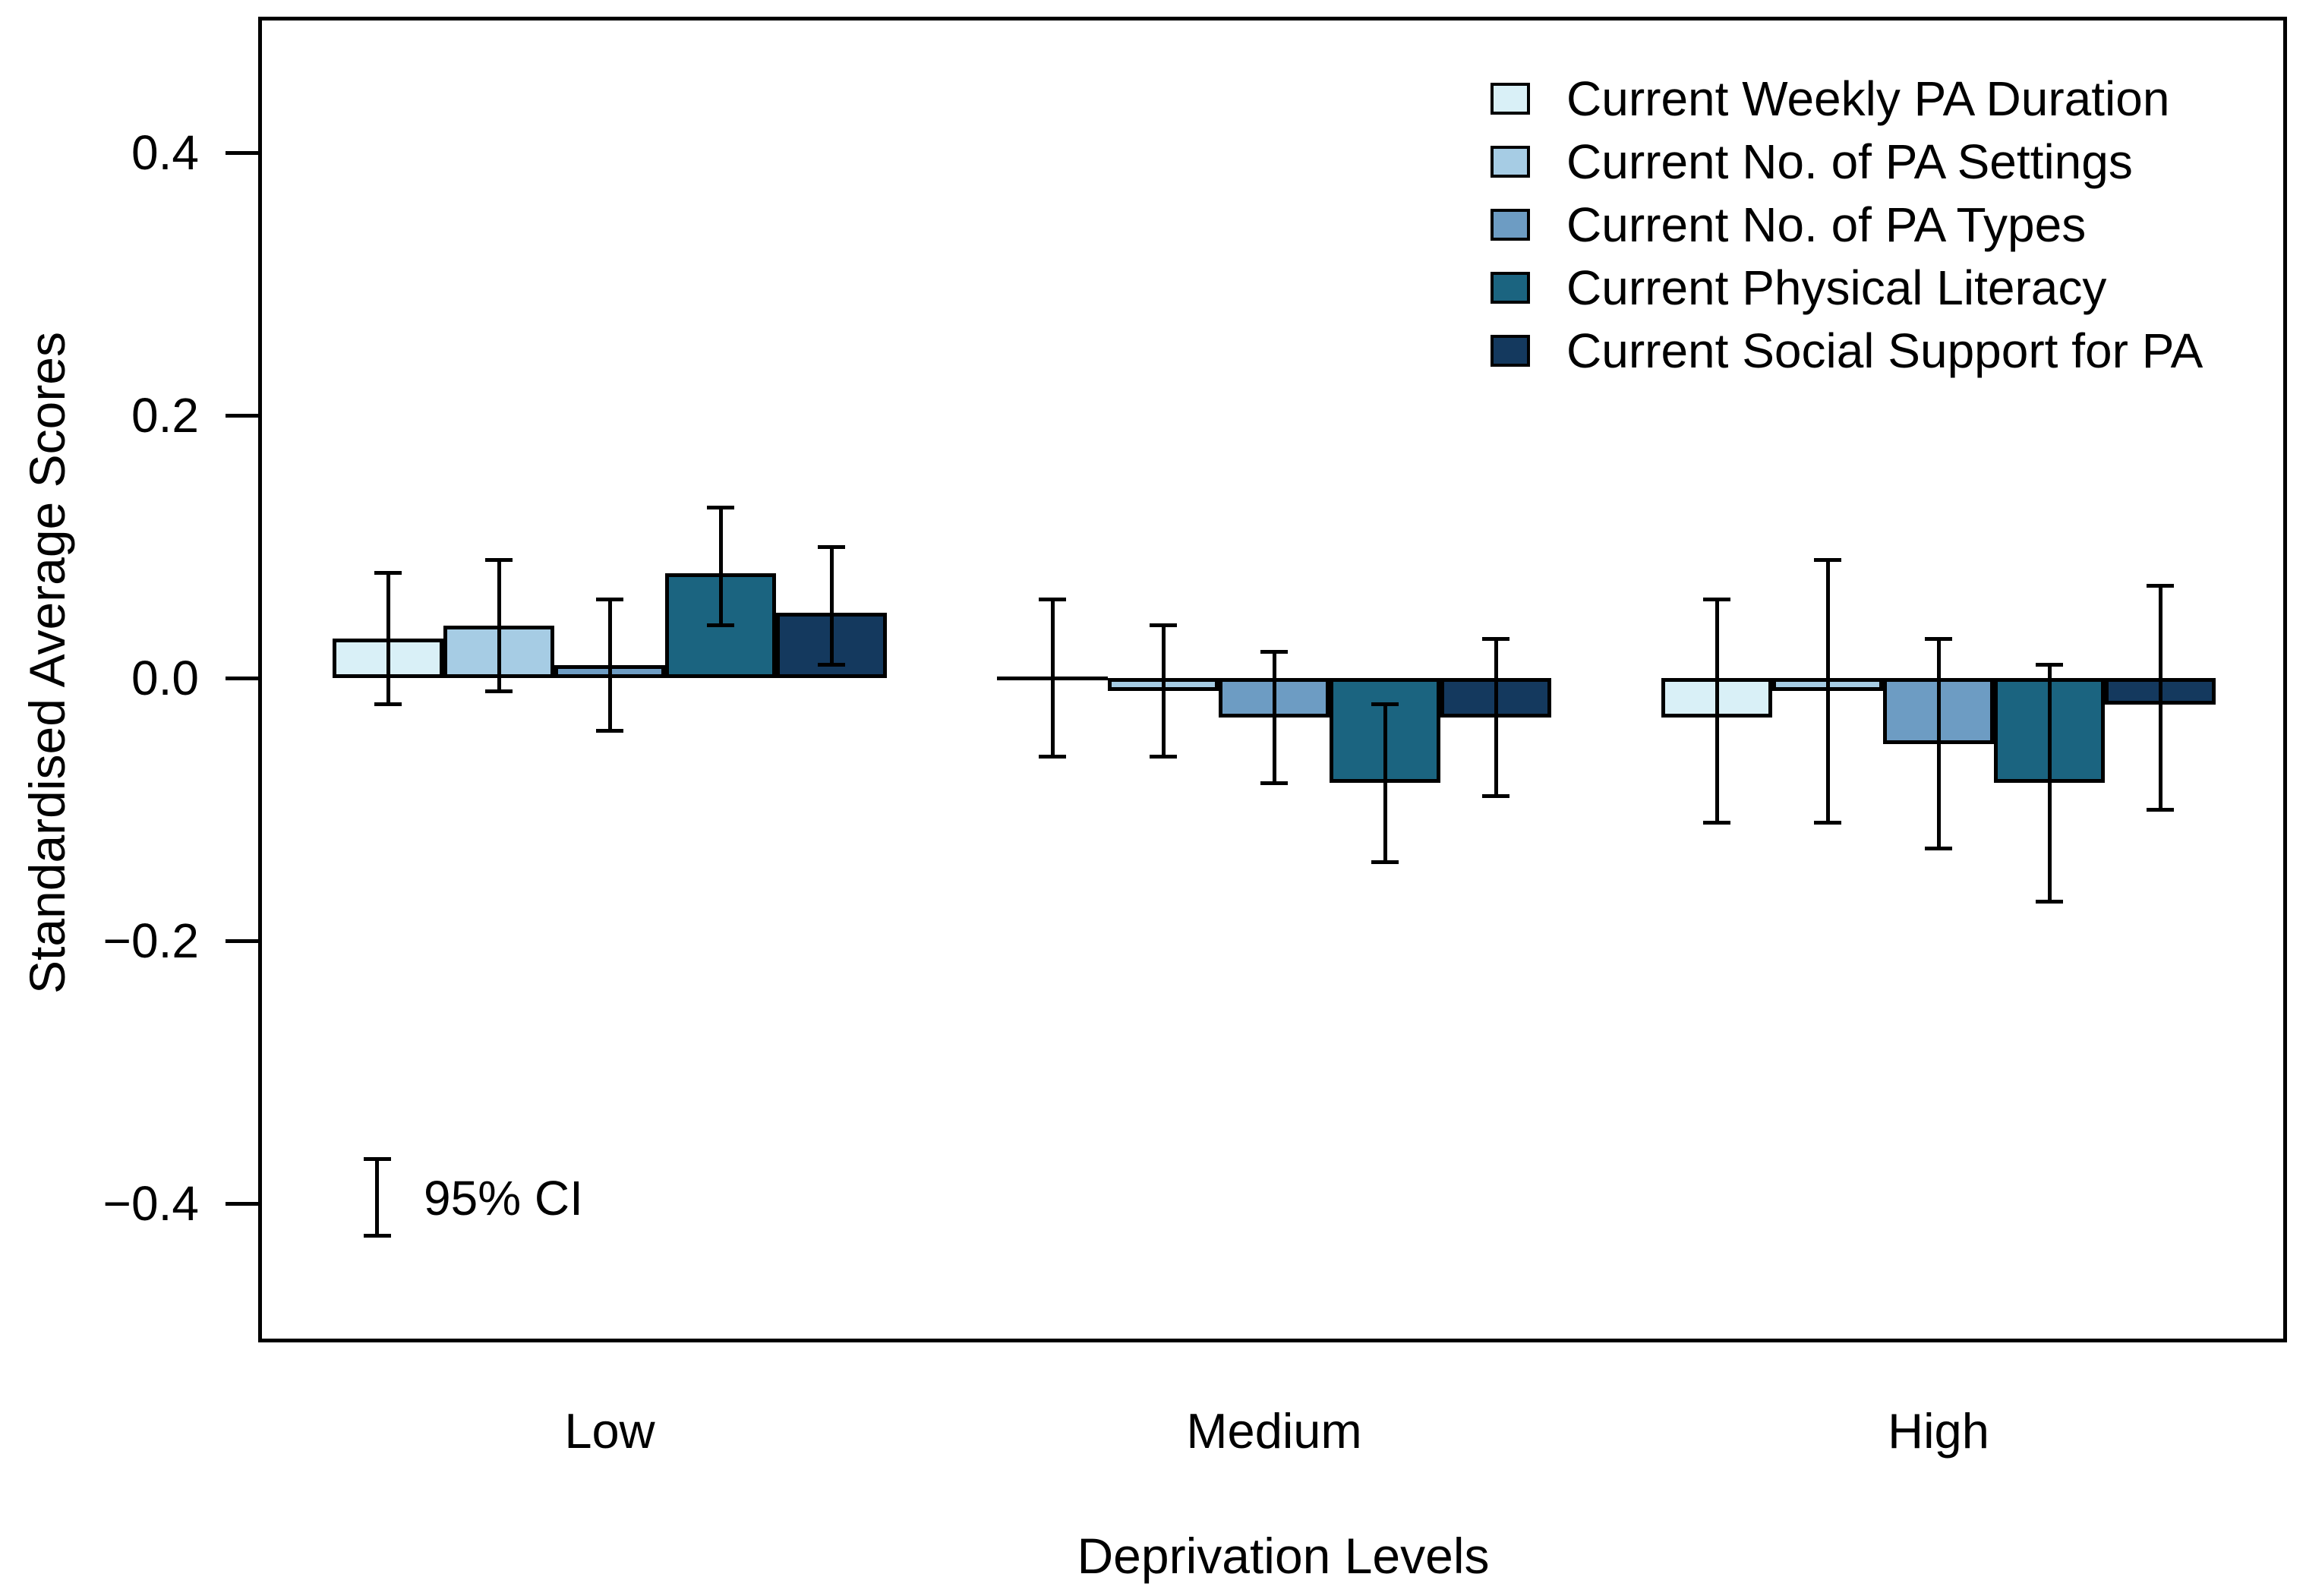 This screenshot has height=1596, width=2306. Describe the element at coordinates (1717, 711) in the screenshot. I see `error-bar-high-series0` at that location.